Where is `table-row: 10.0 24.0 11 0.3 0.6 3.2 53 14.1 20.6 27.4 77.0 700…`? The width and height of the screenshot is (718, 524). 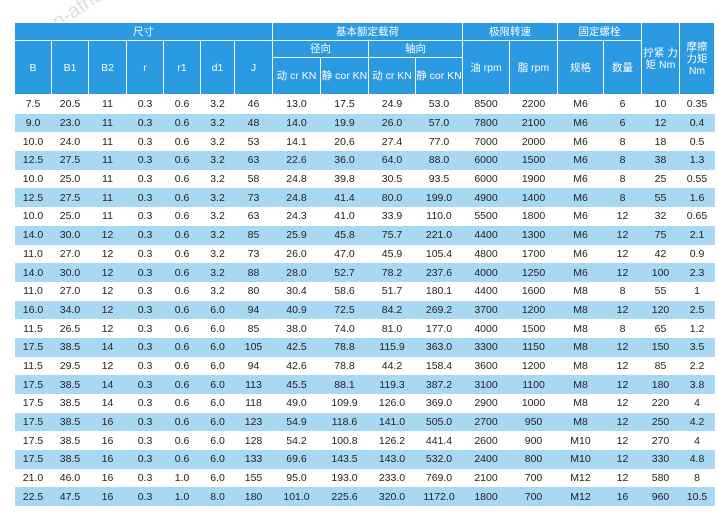 table-row: 10.0 24.0 11 0.3 0.6 3.2 53 14.1 20.6 27.4 77.0 700… is located at coordinates (364, 142).